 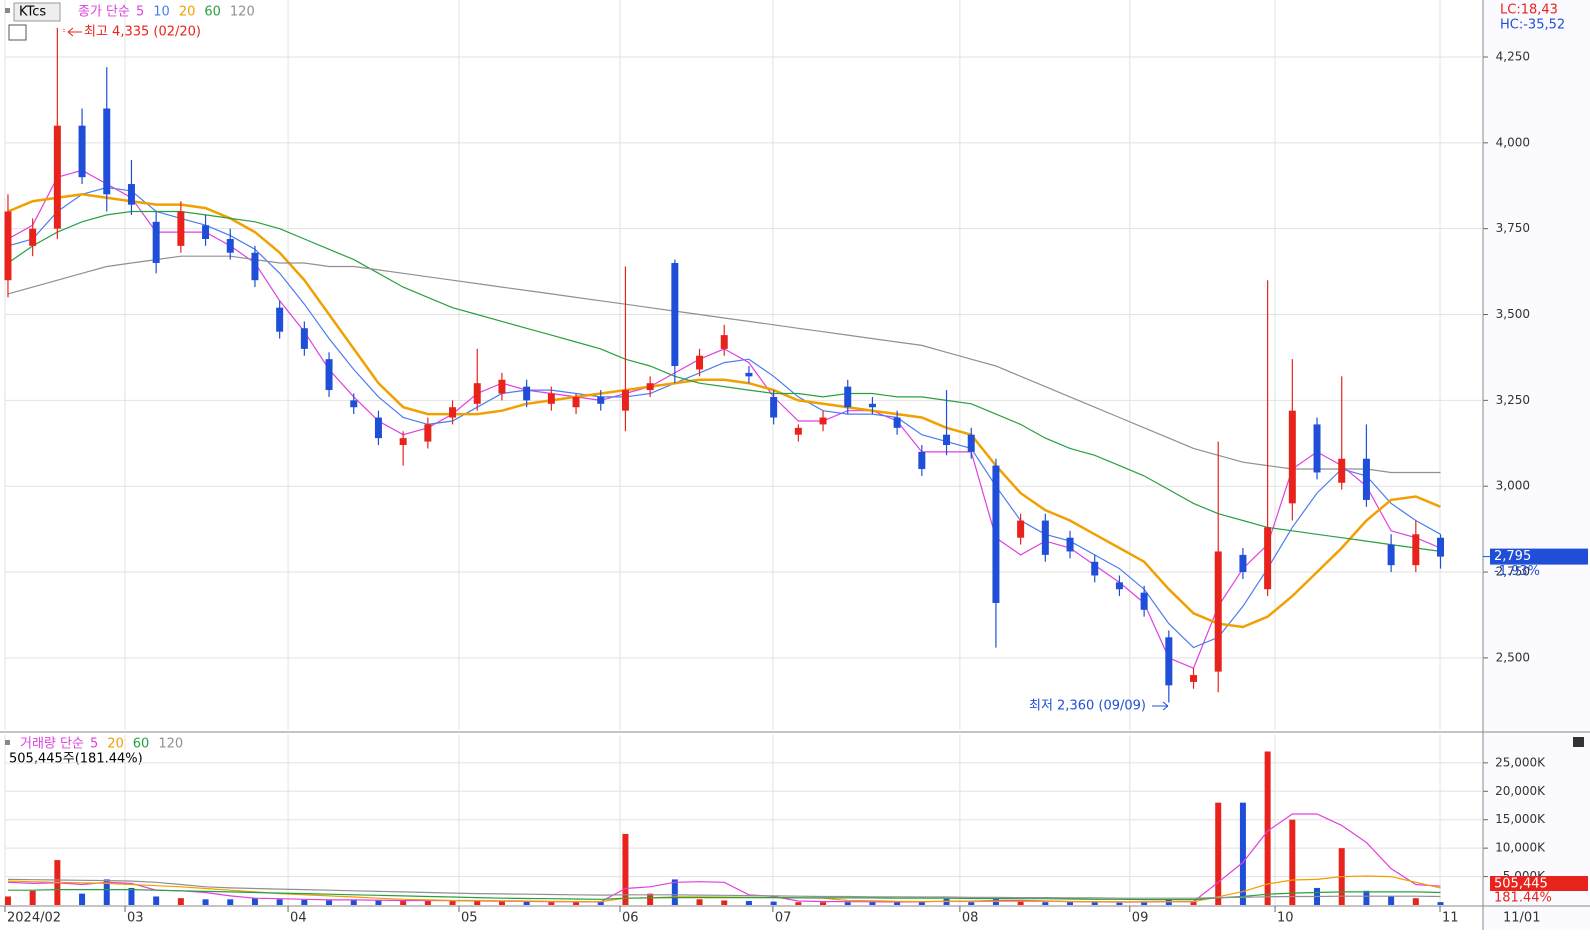 I want to click on close-button, so click(x=1578, y=742).